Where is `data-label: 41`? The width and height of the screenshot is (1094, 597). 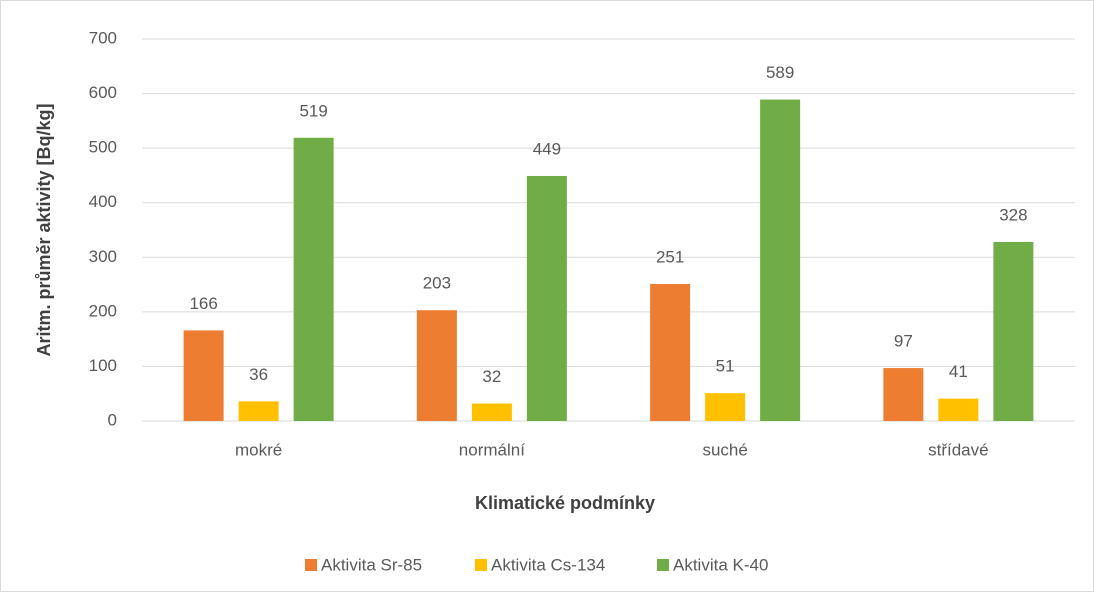
data-label: 41 is located at coordinates (958, 371).